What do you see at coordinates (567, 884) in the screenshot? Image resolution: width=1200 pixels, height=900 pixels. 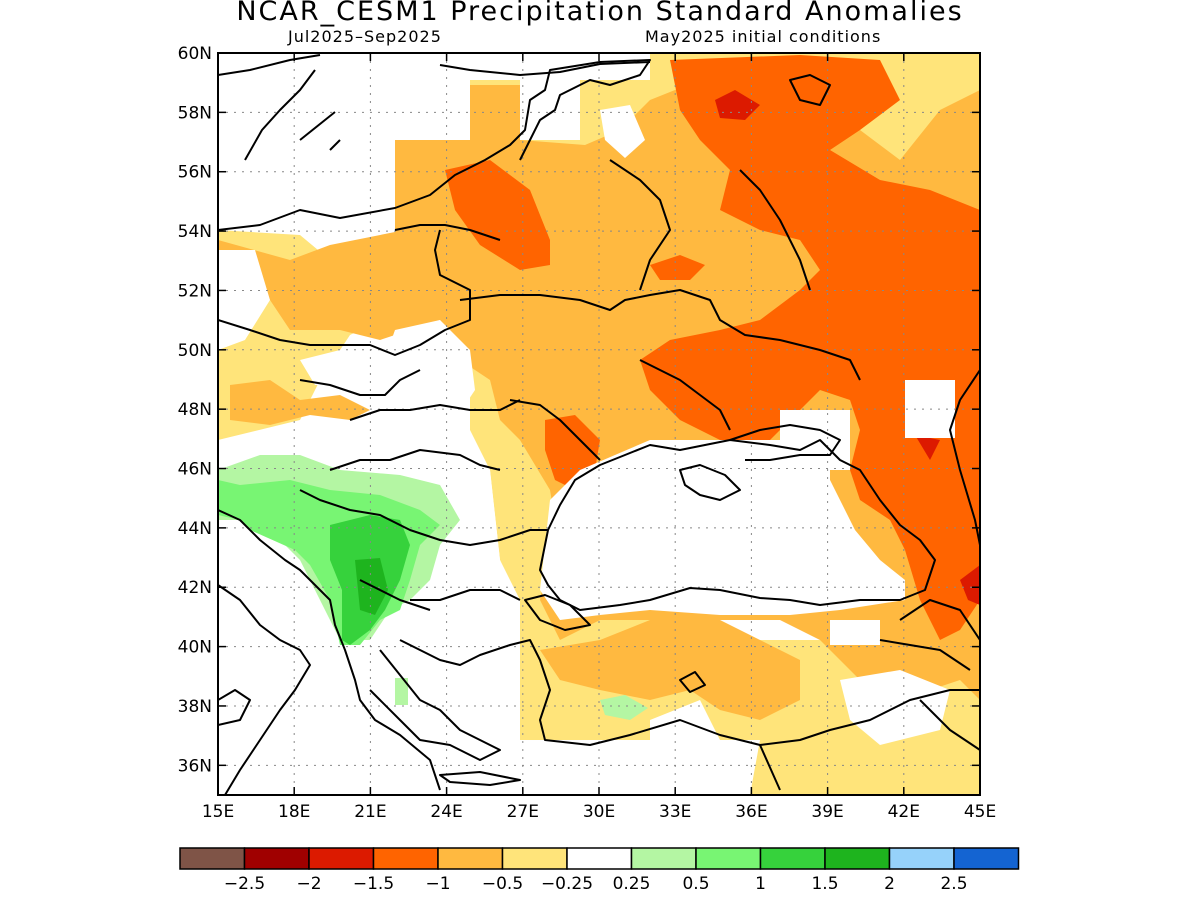 I see `colorbar-label: −0.25` at bounding box center [567, 884].